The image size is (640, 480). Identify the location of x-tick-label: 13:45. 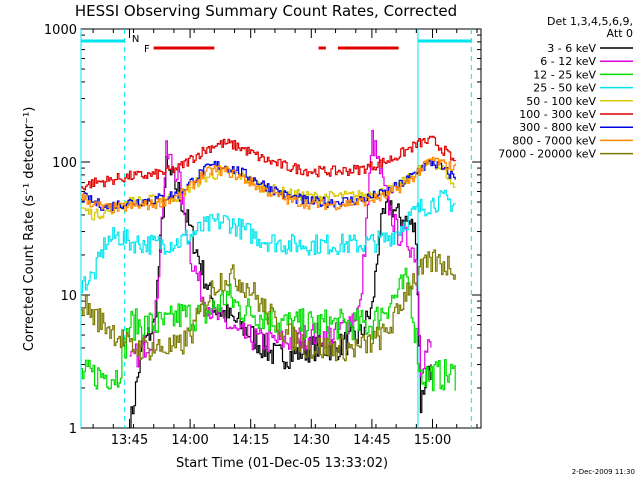
(129, 440).